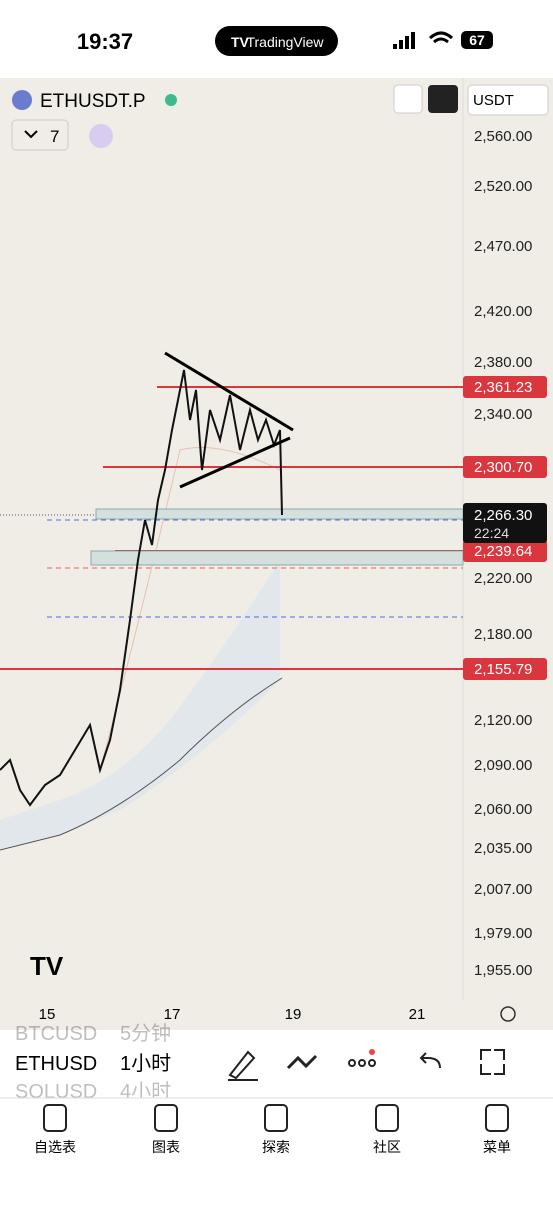 This screenshot has height=1205, width=553. I want to click on symbol: ETHUSDT.P, so click(93, 101).